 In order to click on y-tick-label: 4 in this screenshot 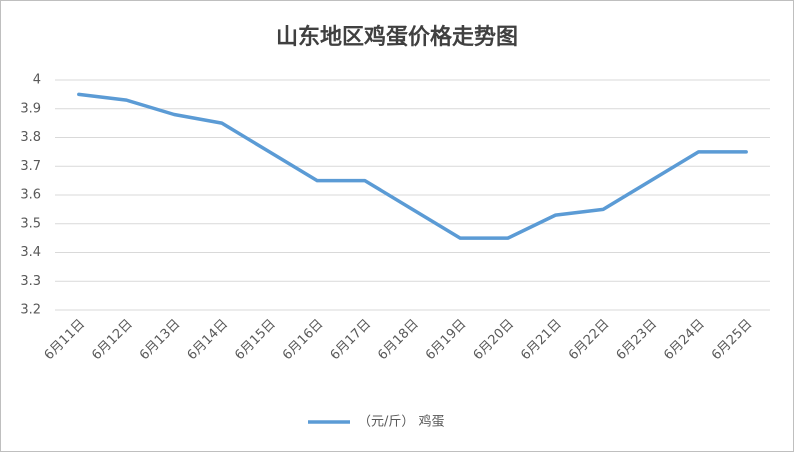, I will do `click(37, 80)`.